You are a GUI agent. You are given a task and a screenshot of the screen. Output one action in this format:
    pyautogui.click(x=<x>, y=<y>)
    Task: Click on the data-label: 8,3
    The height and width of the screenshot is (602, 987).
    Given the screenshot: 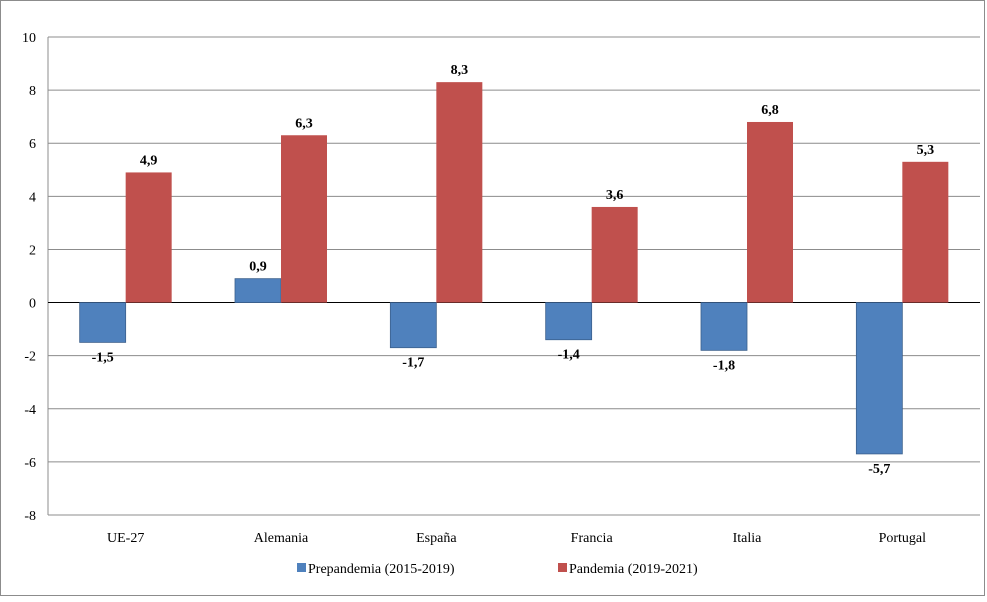 What is the action you would take?
    pyautogui.click(x=460, y=70)
    